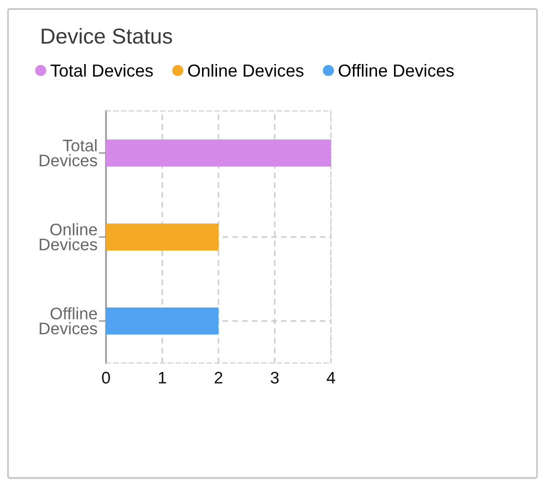 This screenshot has width=545, height=486. What do you see at coordinates (246, 70) in the screenshot?
I see `legend-label: Online Devices` at bounding box center [246, 70].